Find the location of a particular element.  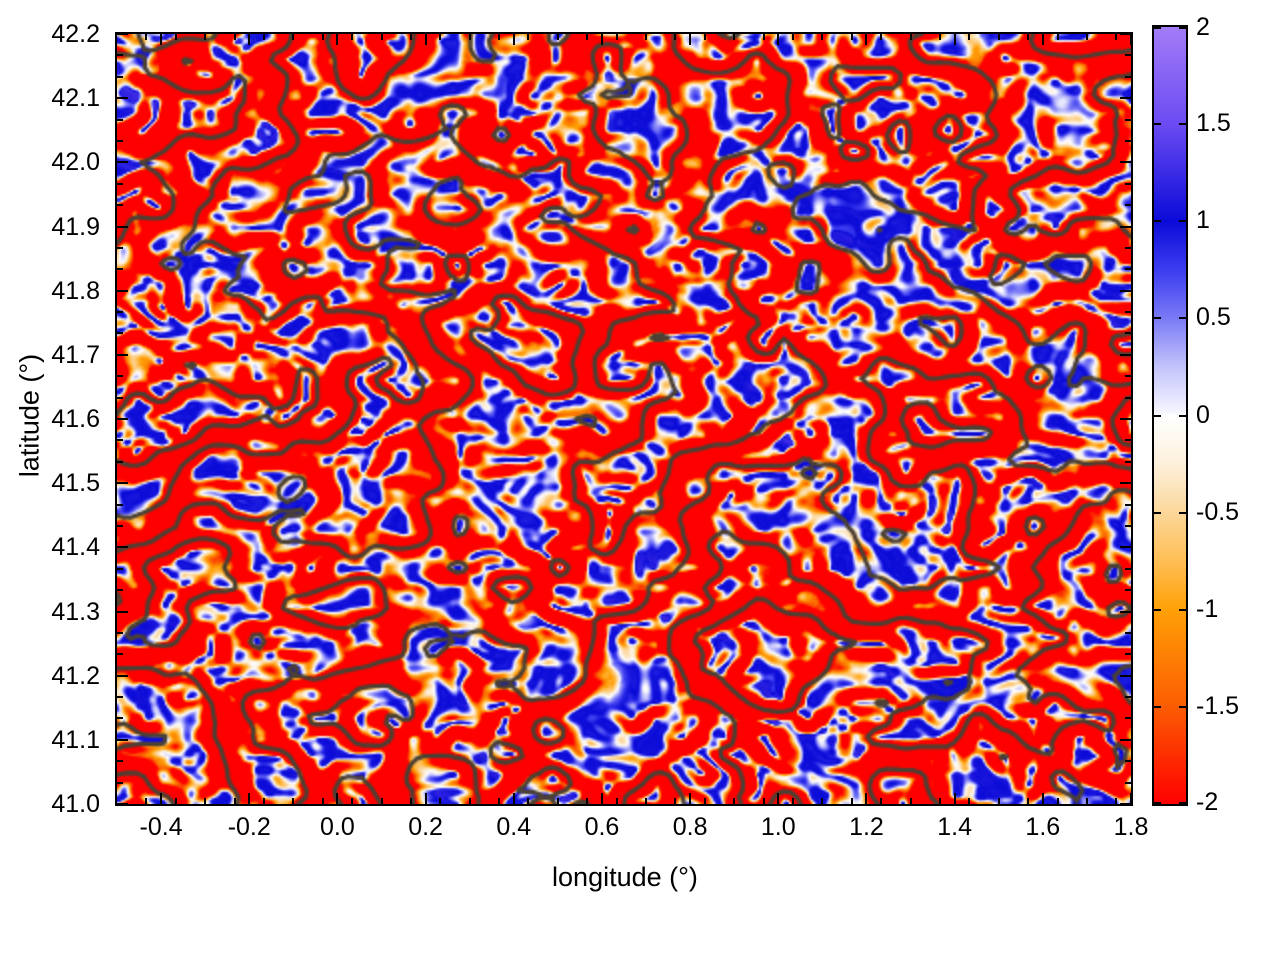

y-tick-label: 41.7 is located at coordinates (75, 354).